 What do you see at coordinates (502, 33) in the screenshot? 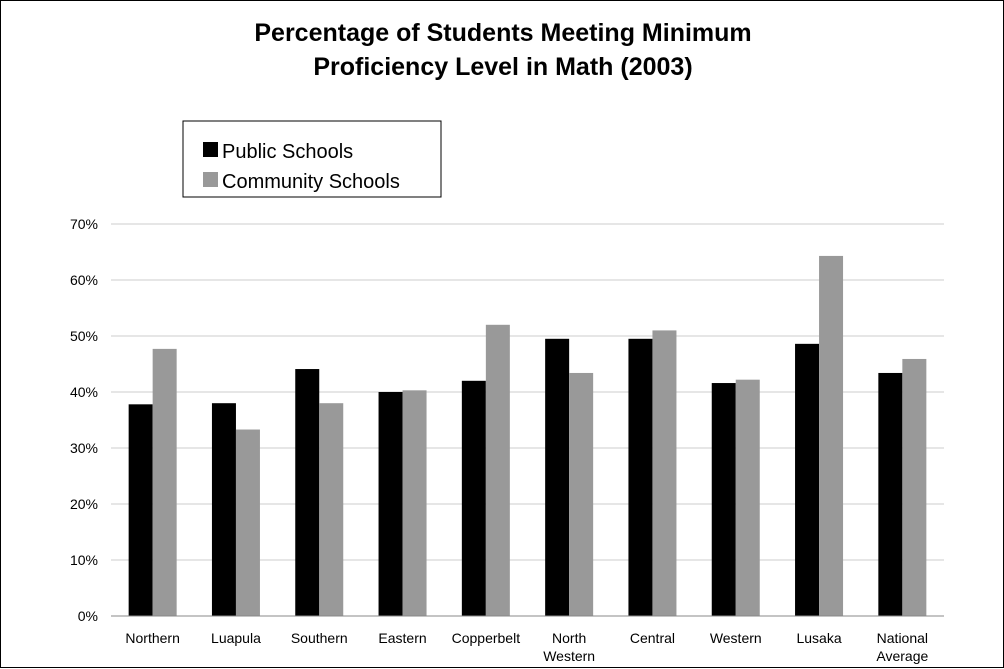
I see `chart-title-line-1: Percentage of Students Meeting Minimum` at bounding box center [502, 33].